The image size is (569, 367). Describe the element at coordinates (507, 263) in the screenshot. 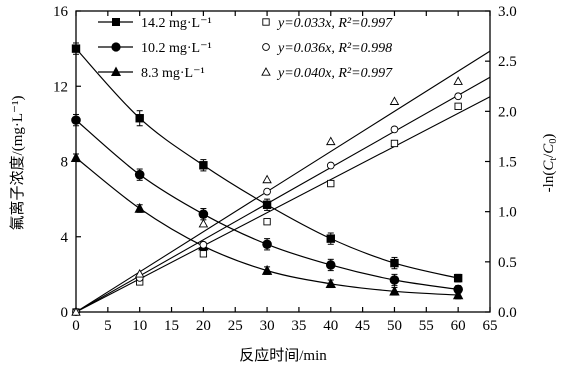

I see `y-right-tick-label: 0.5` at that location.